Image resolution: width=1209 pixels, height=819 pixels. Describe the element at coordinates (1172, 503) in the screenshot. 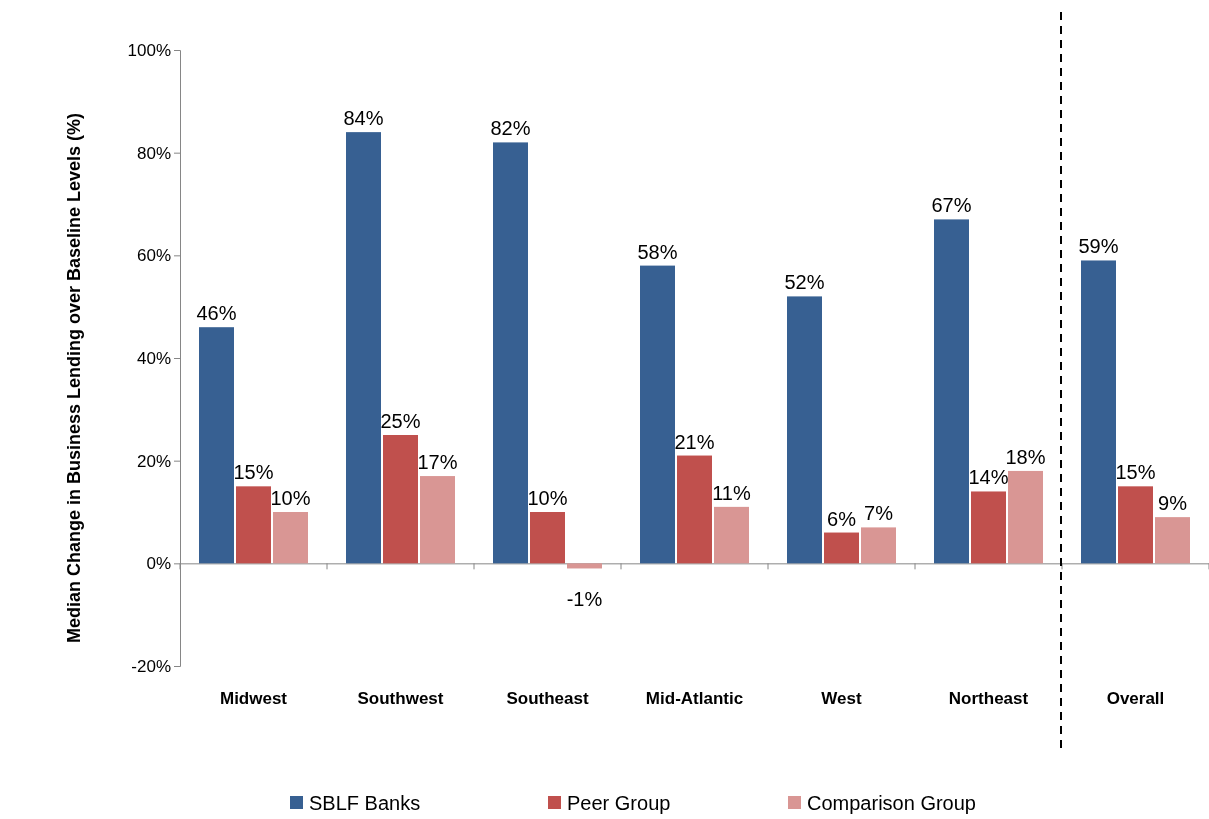

I see `text: 9%` at that location.